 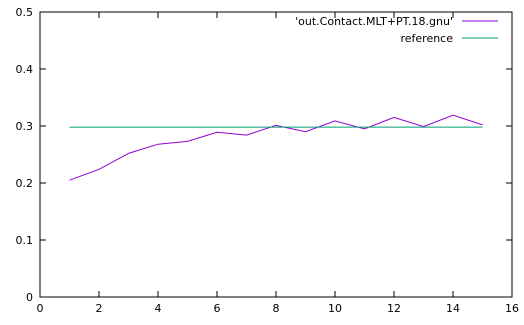 I want to click on legend: 'out.Contact.MLT+PT.18.gnu' reference, so click(x=396, y=30).